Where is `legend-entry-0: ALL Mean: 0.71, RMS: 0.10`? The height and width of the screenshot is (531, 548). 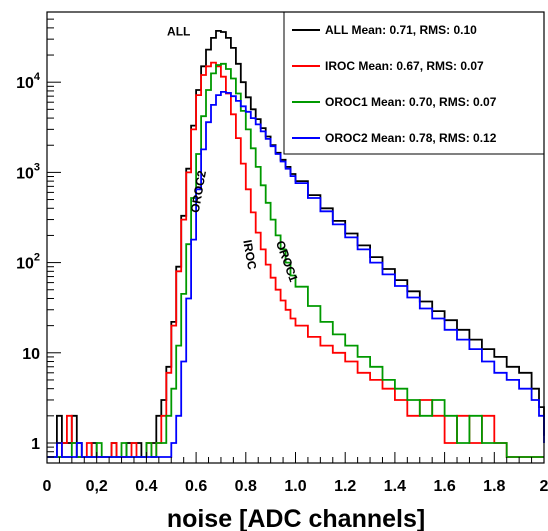 legend-entry-0: ALL Mean: 0.71, RMS: 0.10 is located at coordinates (401, 30).